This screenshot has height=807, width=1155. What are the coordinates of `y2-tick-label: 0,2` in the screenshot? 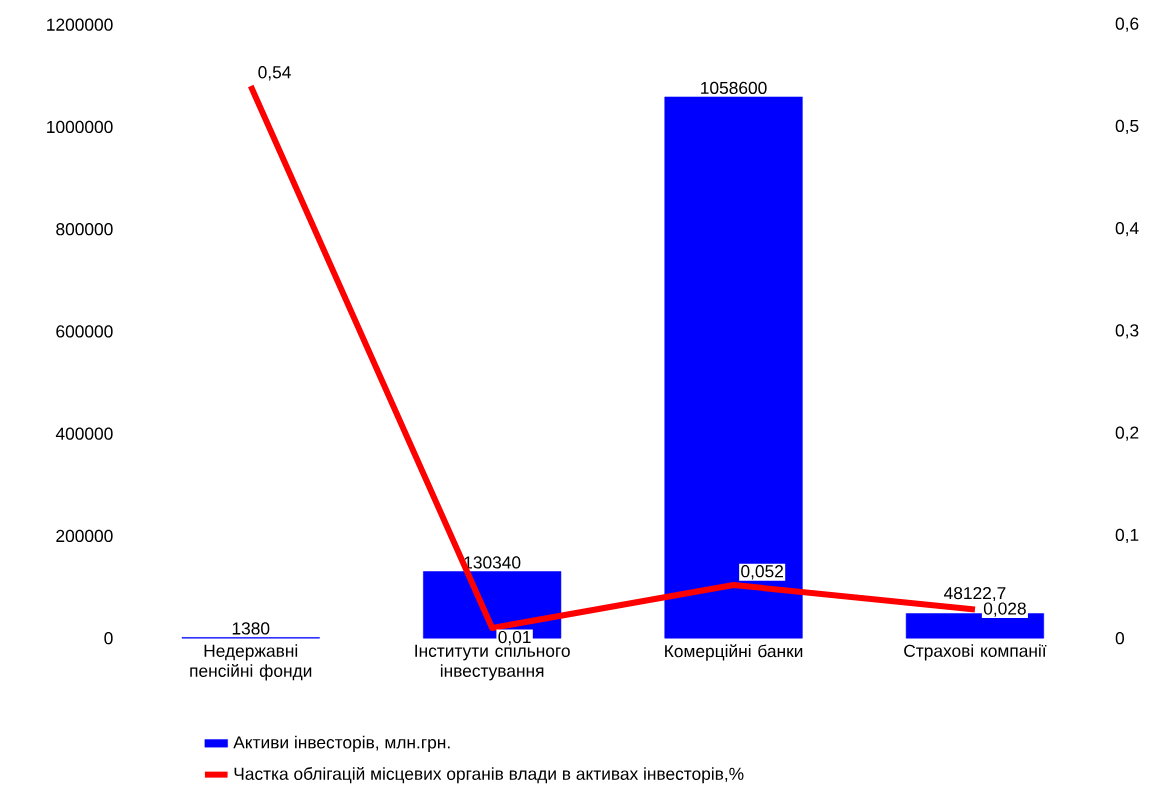 It's located at (1127, 433).